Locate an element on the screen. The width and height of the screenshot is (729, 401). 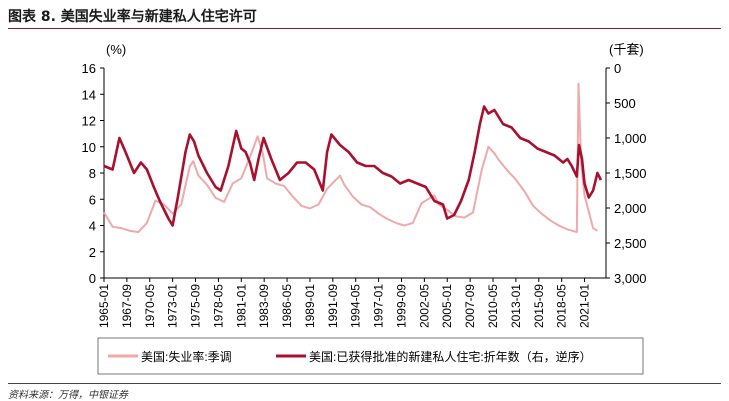
title-divider is located at coordinates (364, 28).